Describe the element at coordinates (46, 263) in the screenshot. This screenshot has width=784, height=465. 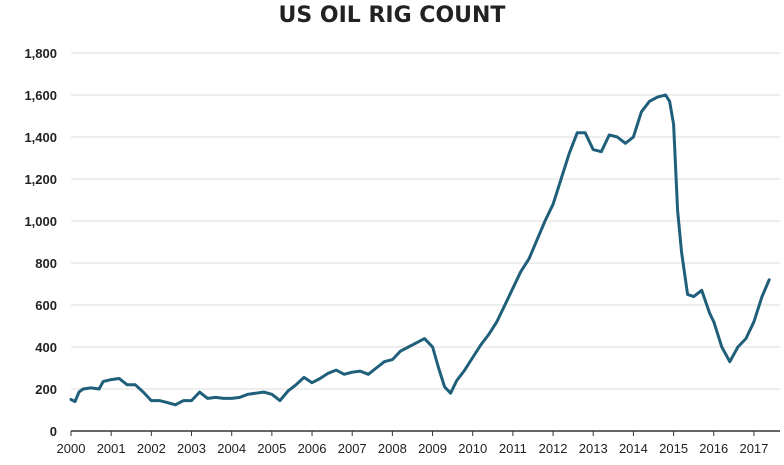
I see `y-tick-label: 800` at that location.